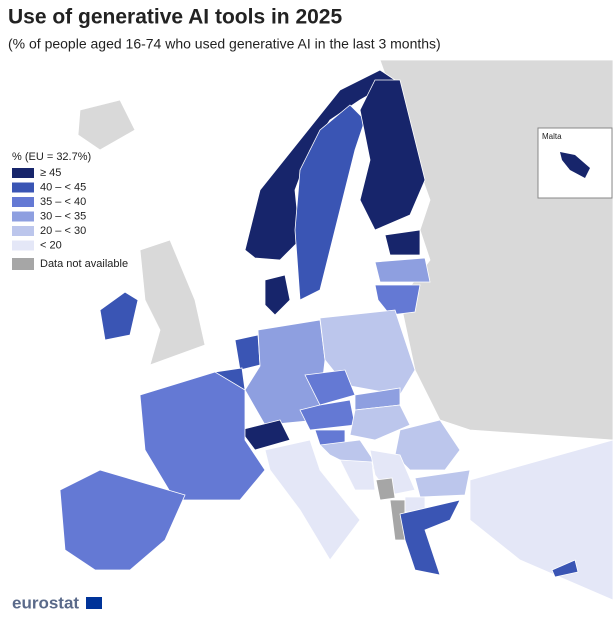  Describe the element at coordinates (63, 202) in the screenshot. I see `legend-label: 35 – < 40` at that location.